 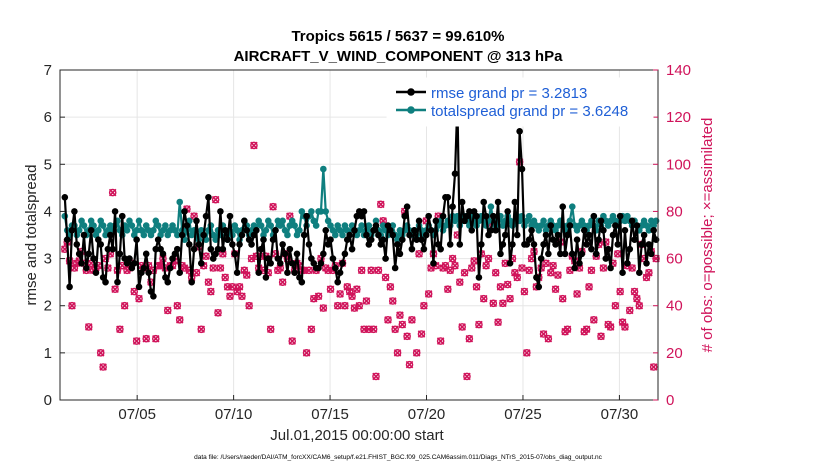 What do you see at coordinates (48, 117) in the screenshot?
I see `y-left-tick-label-6: 6` at bounding box center [48, 117].